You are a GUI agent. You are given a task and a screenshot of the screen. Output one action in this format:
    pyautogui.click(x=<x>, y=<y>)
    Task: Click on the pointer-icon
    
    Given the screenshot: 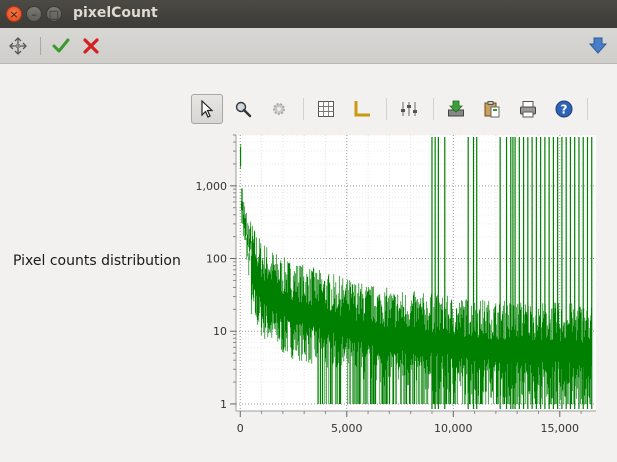 What is the action you would take?
    pyautogui.click(x=207, y=109)
    